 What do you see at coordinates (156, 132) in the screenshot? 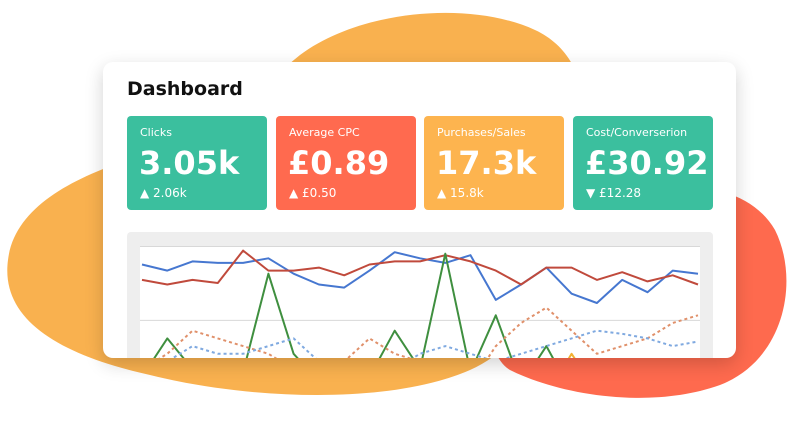
I see `tile-label: Clicks` at bounding box center [156, 132].